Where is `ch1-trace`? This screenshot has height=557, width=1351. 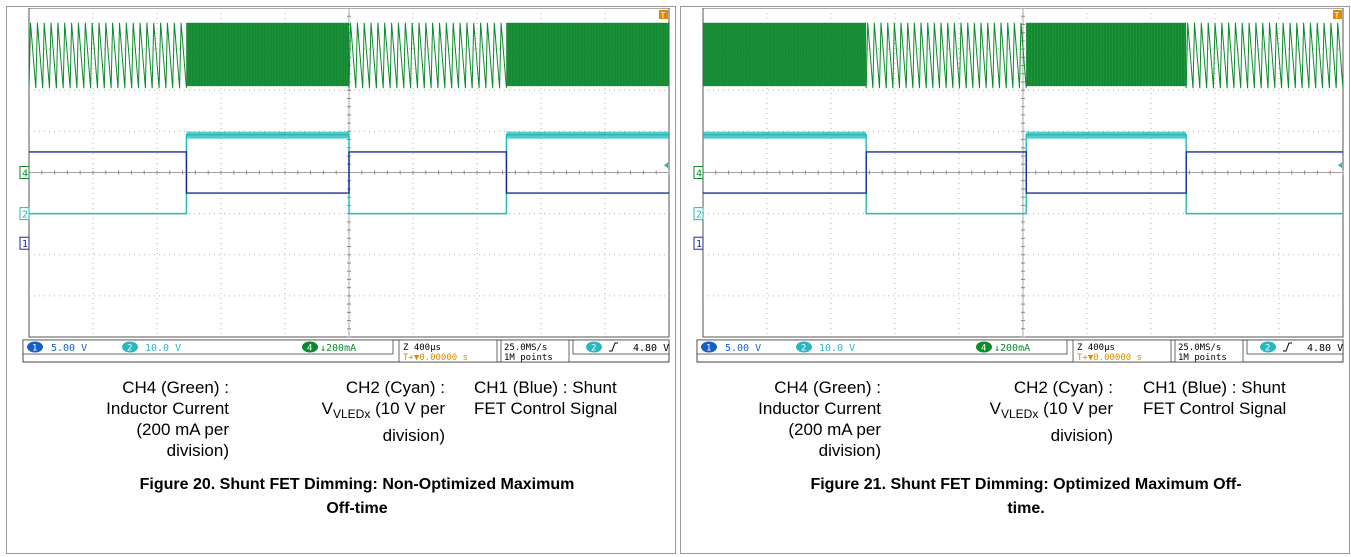
ch1-trace is located at coordinates (349, 172).